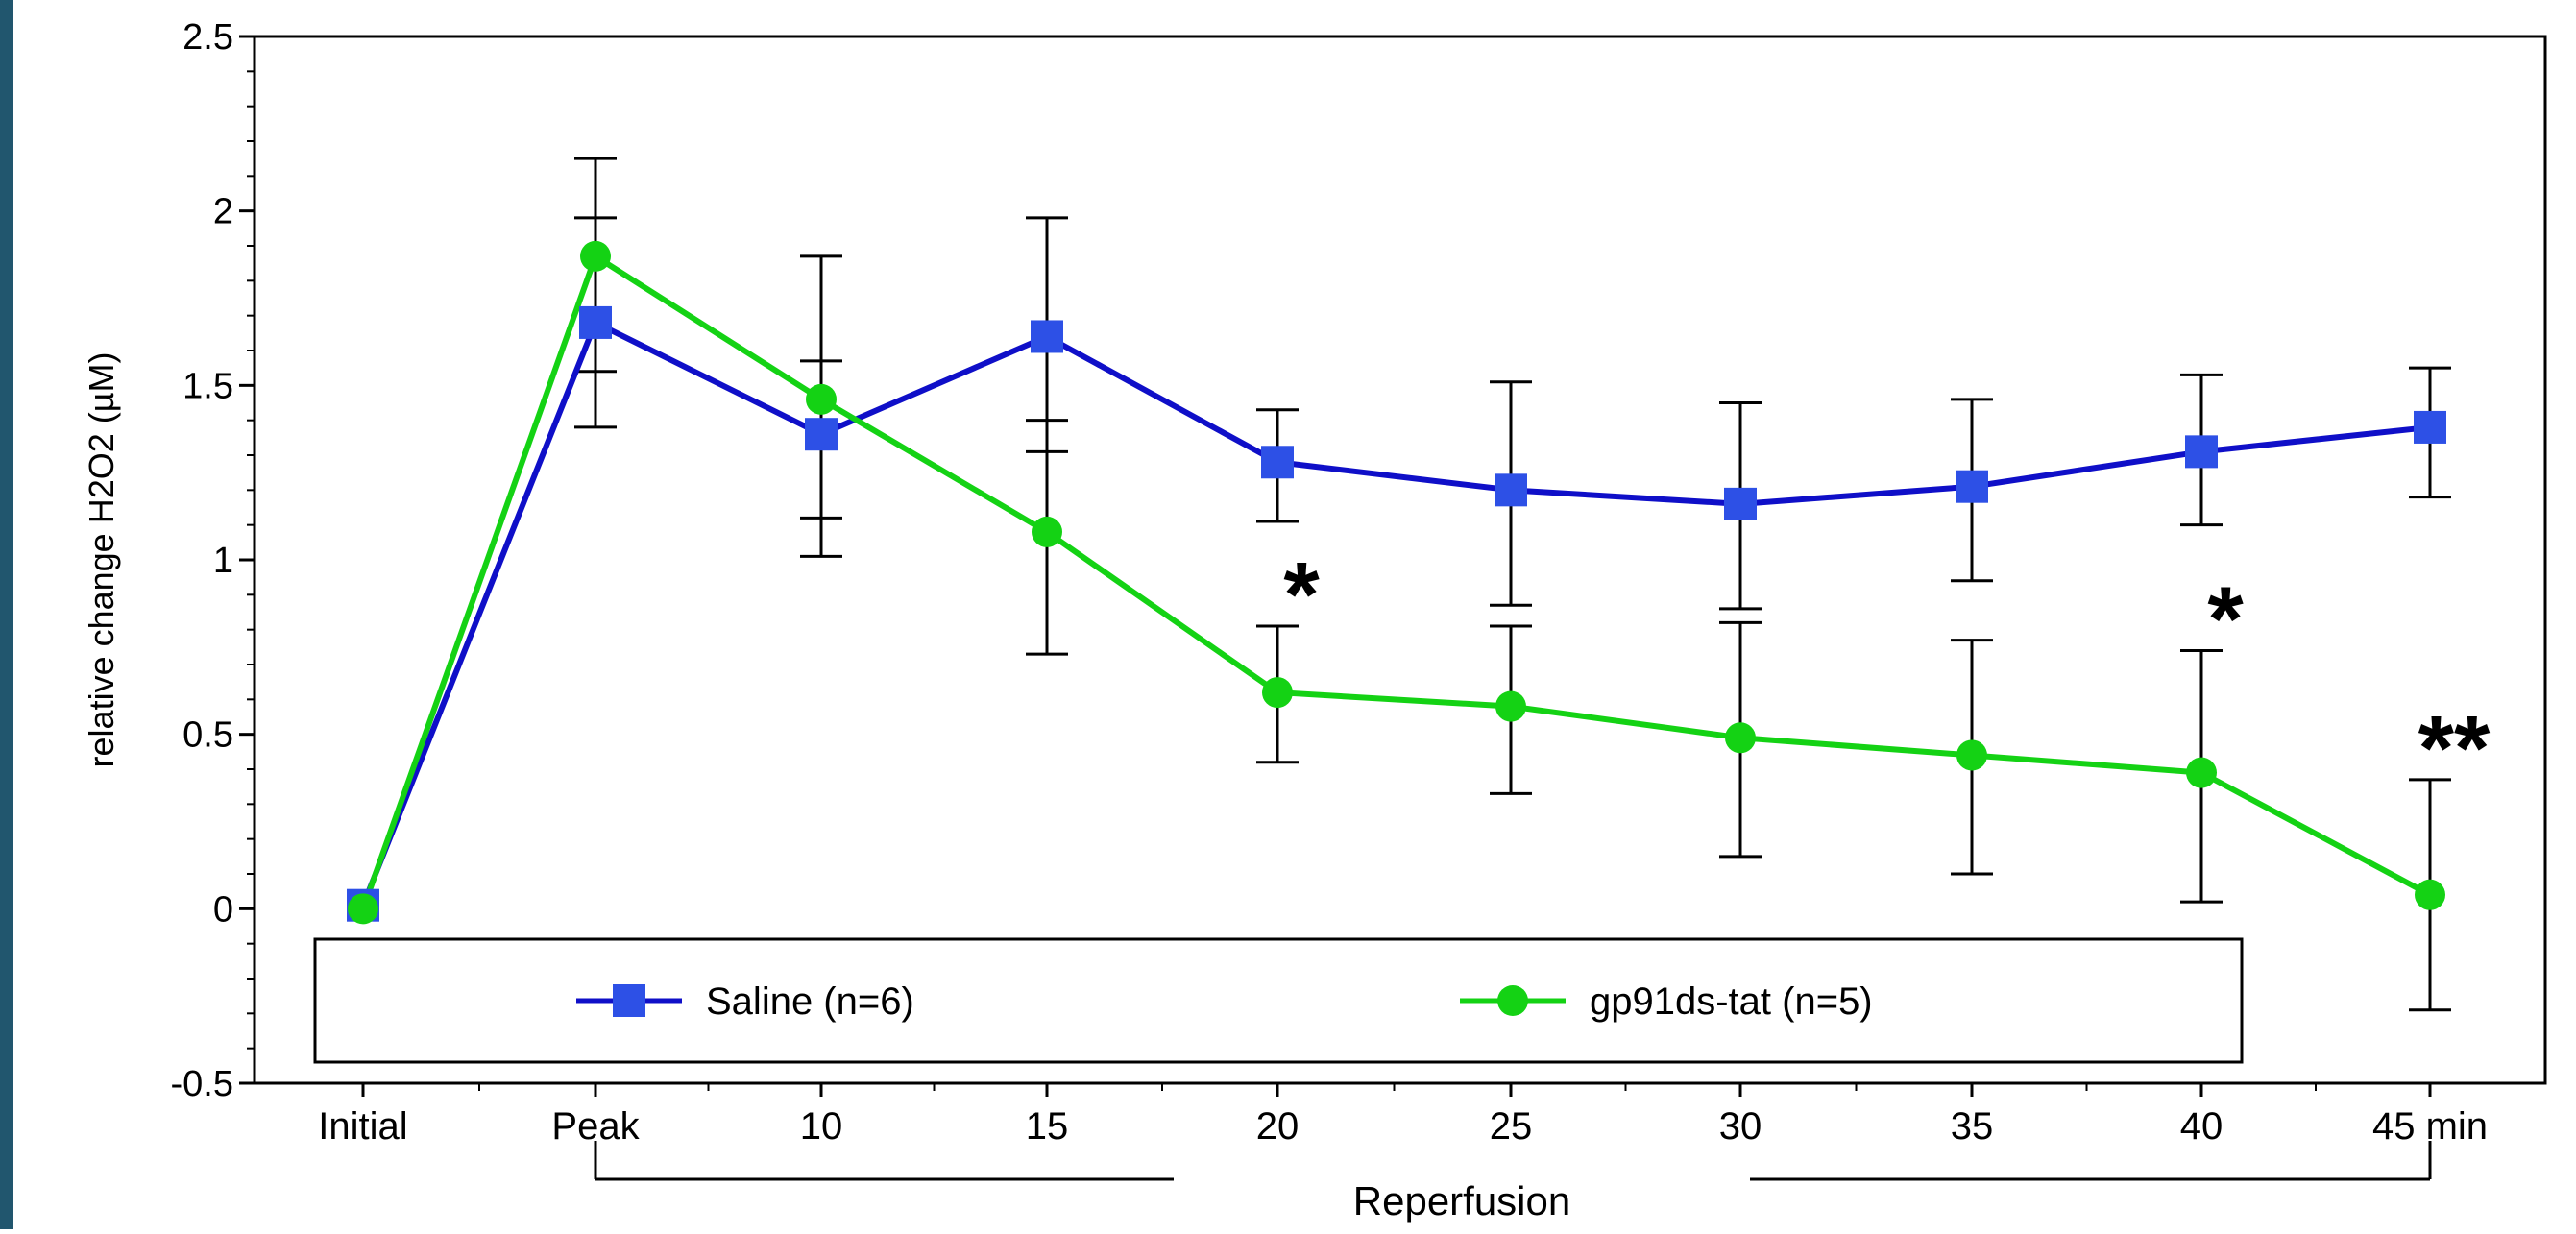 The width and height of the screenshot is (2576, 1234). Describe the element at coordinates (1513, 1161) in the screenshot. I see `reperfusion-bracket` at that location.